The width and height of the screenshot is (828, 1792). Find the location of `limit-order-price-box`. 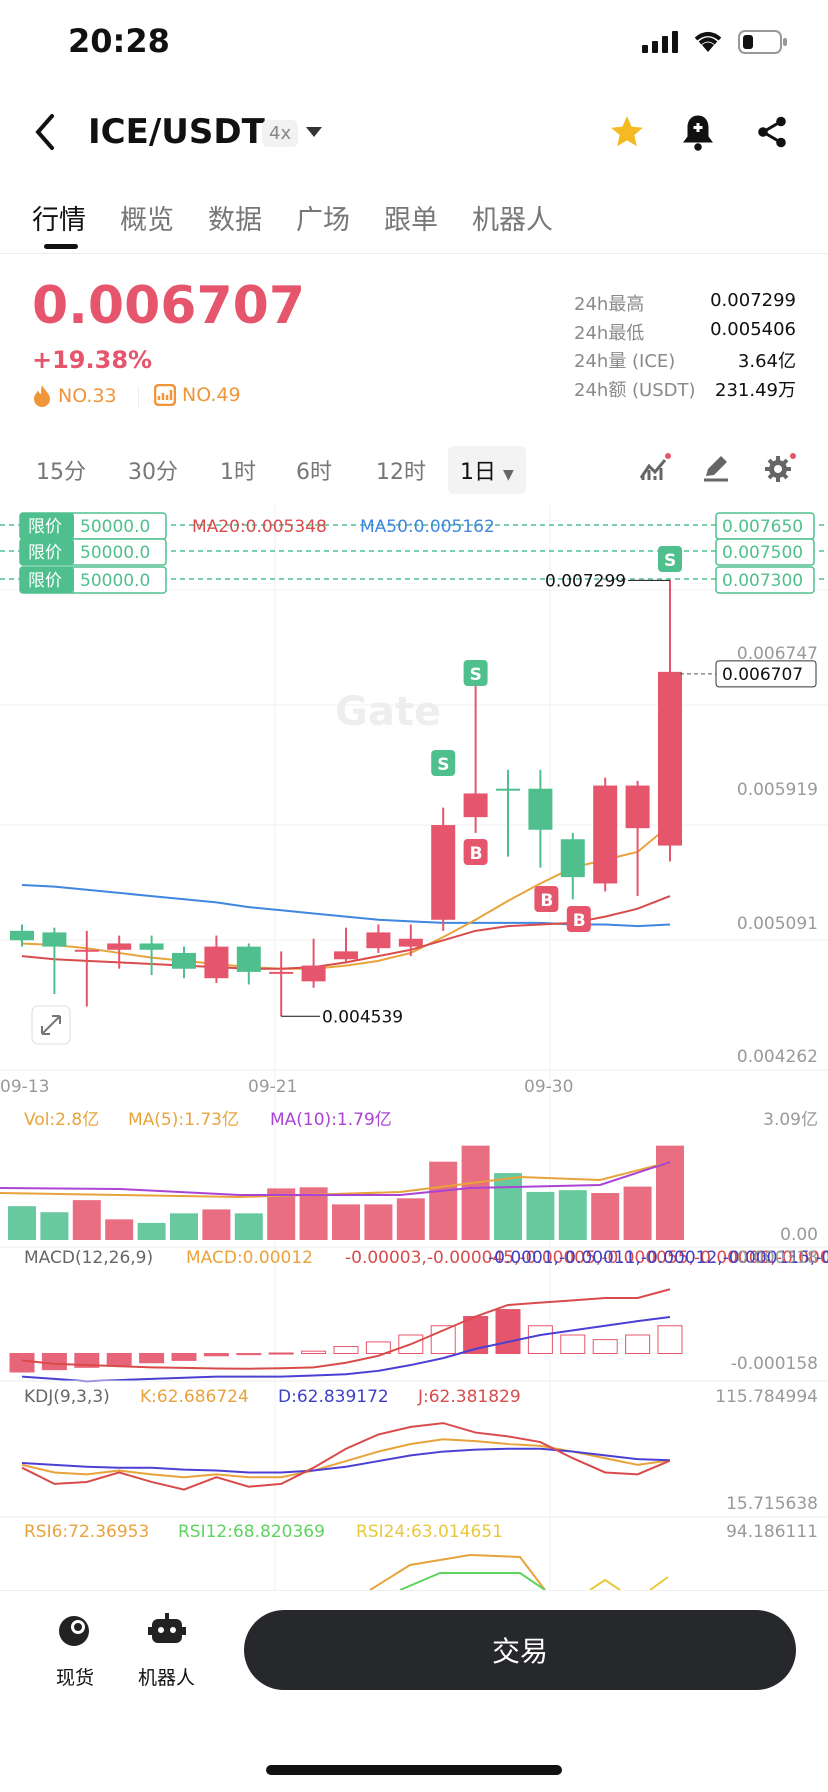

limit-order-price-box is located at coordinates (765, 552).